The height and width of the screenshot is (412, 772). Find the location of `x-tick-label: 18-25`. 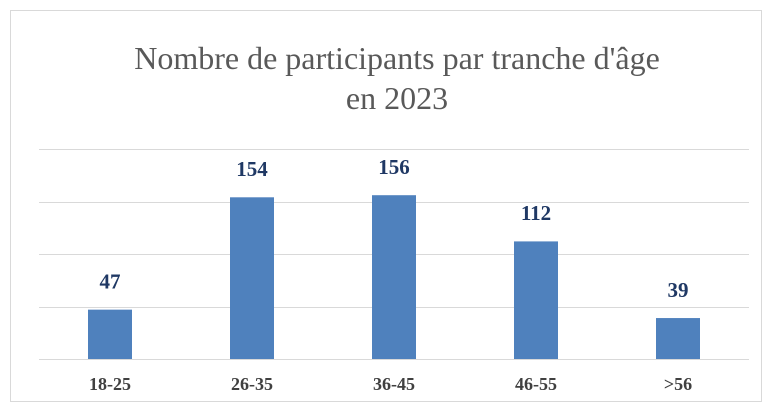

x-tick-label: 18-25 is located at coordinates (110, 384).